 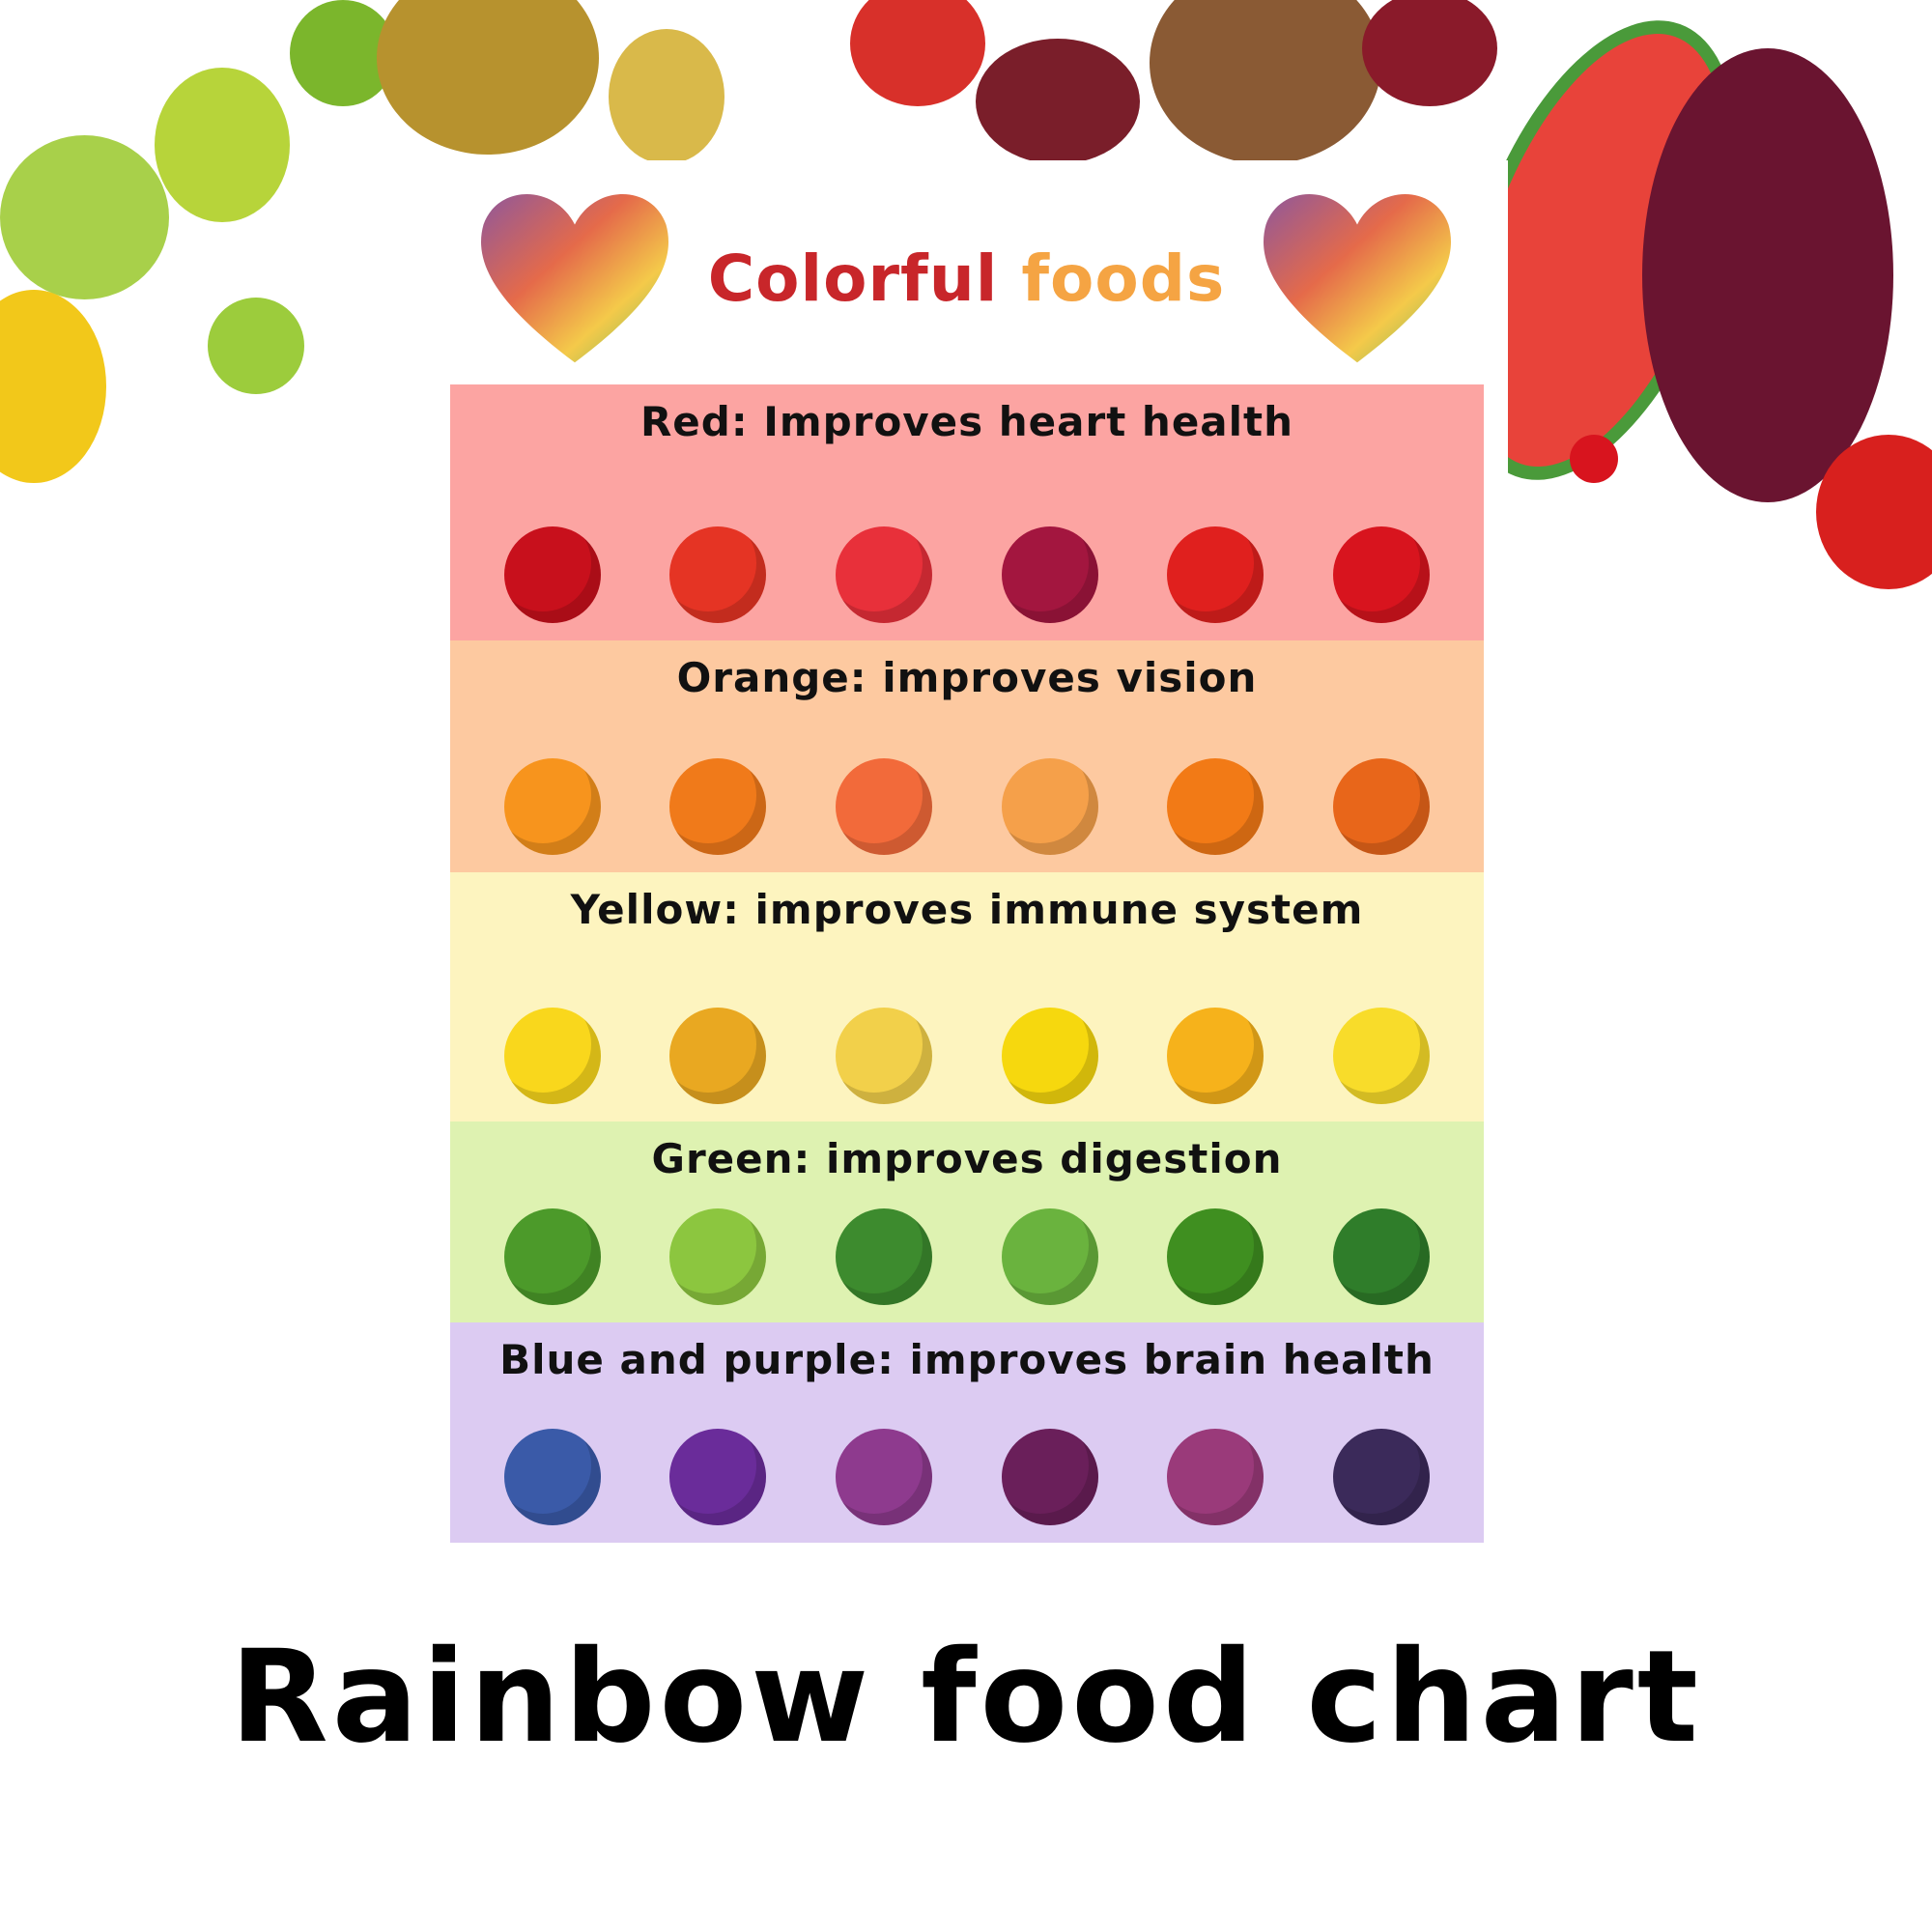 I want to click on lemon-icon, so click(x=552, y=1056).